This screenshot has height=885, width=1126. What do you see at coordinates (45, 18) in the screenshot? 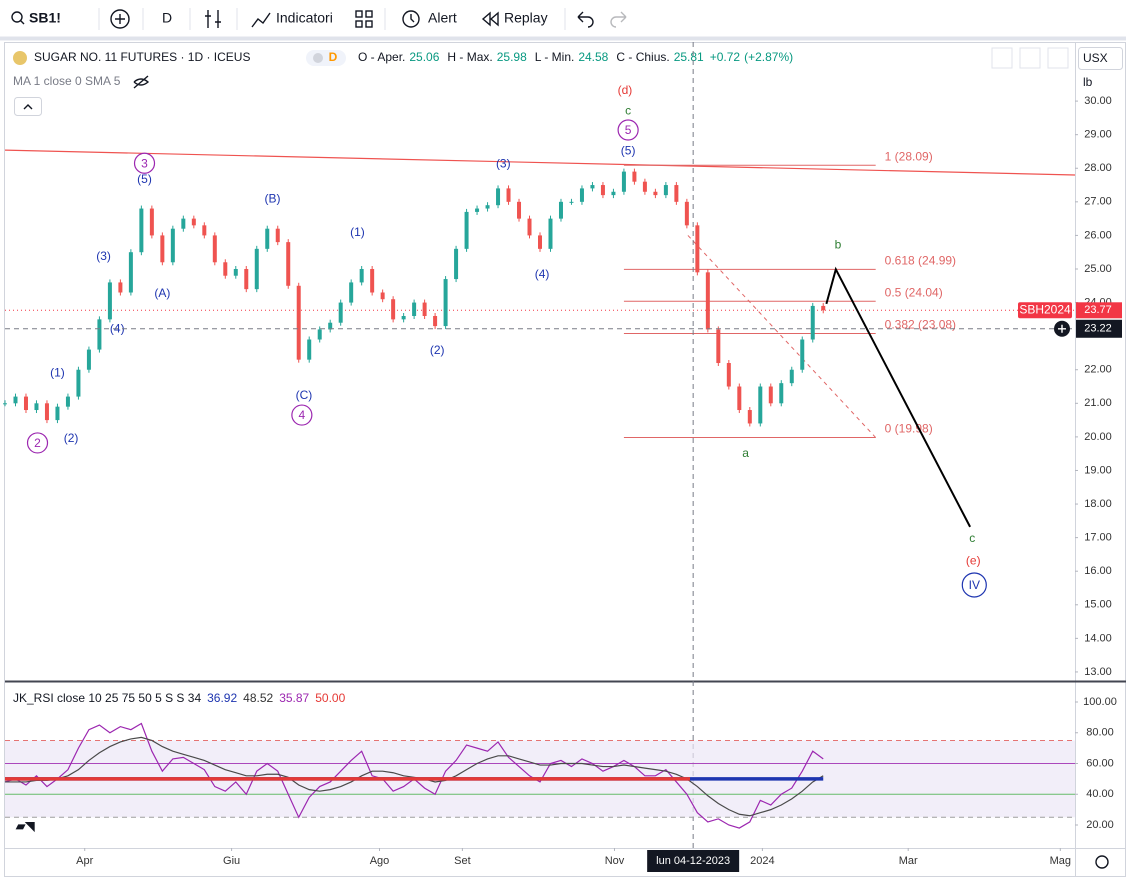
I see `symbol: SB1!` at bounding box center [45, 18].